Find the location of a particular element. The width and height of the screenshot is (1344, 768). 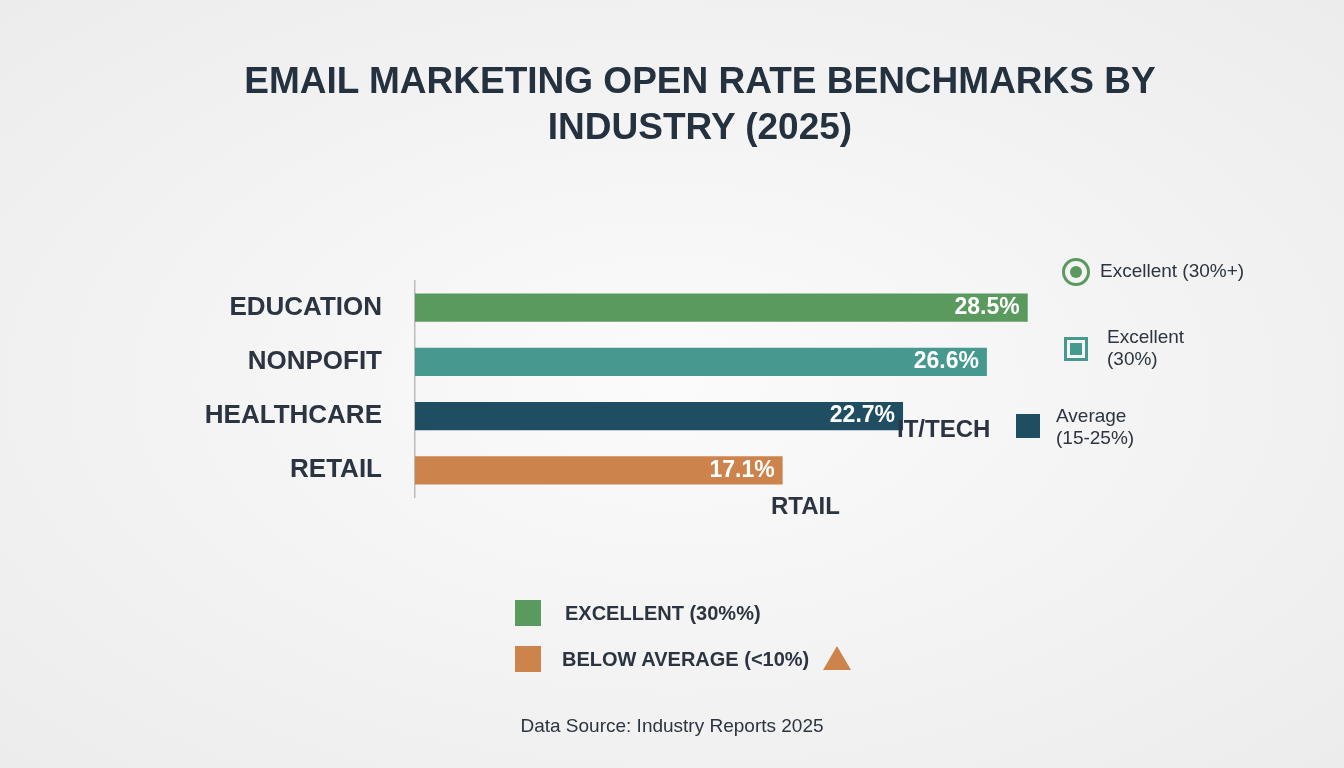

y-tick-label: EDUCATION is located at coordinates (305, 305).